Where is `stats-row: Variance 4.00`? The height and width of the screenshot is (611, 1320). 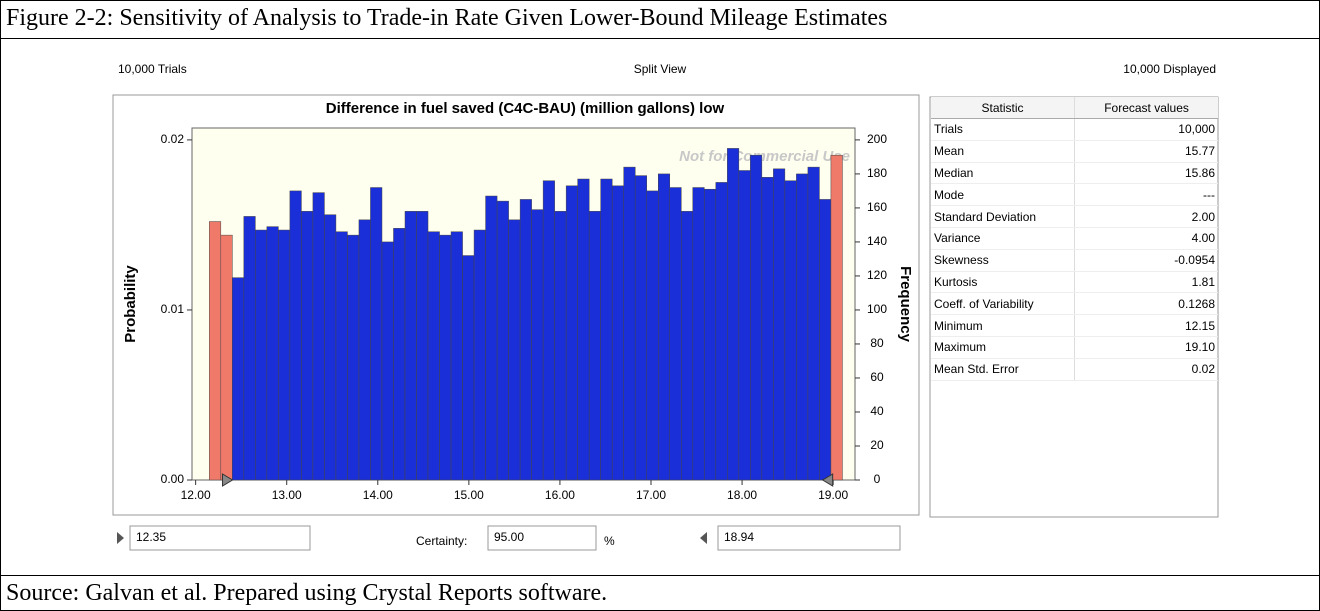 stats-row: Variance 4.00 is located at coordinates (1074, 238).